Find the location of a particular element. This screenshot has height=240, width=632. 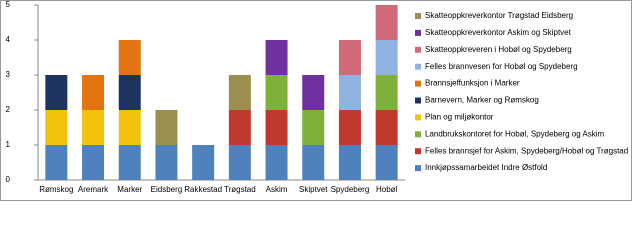

x-tick-label: Skiptvet is located at coordinates (313, 189).